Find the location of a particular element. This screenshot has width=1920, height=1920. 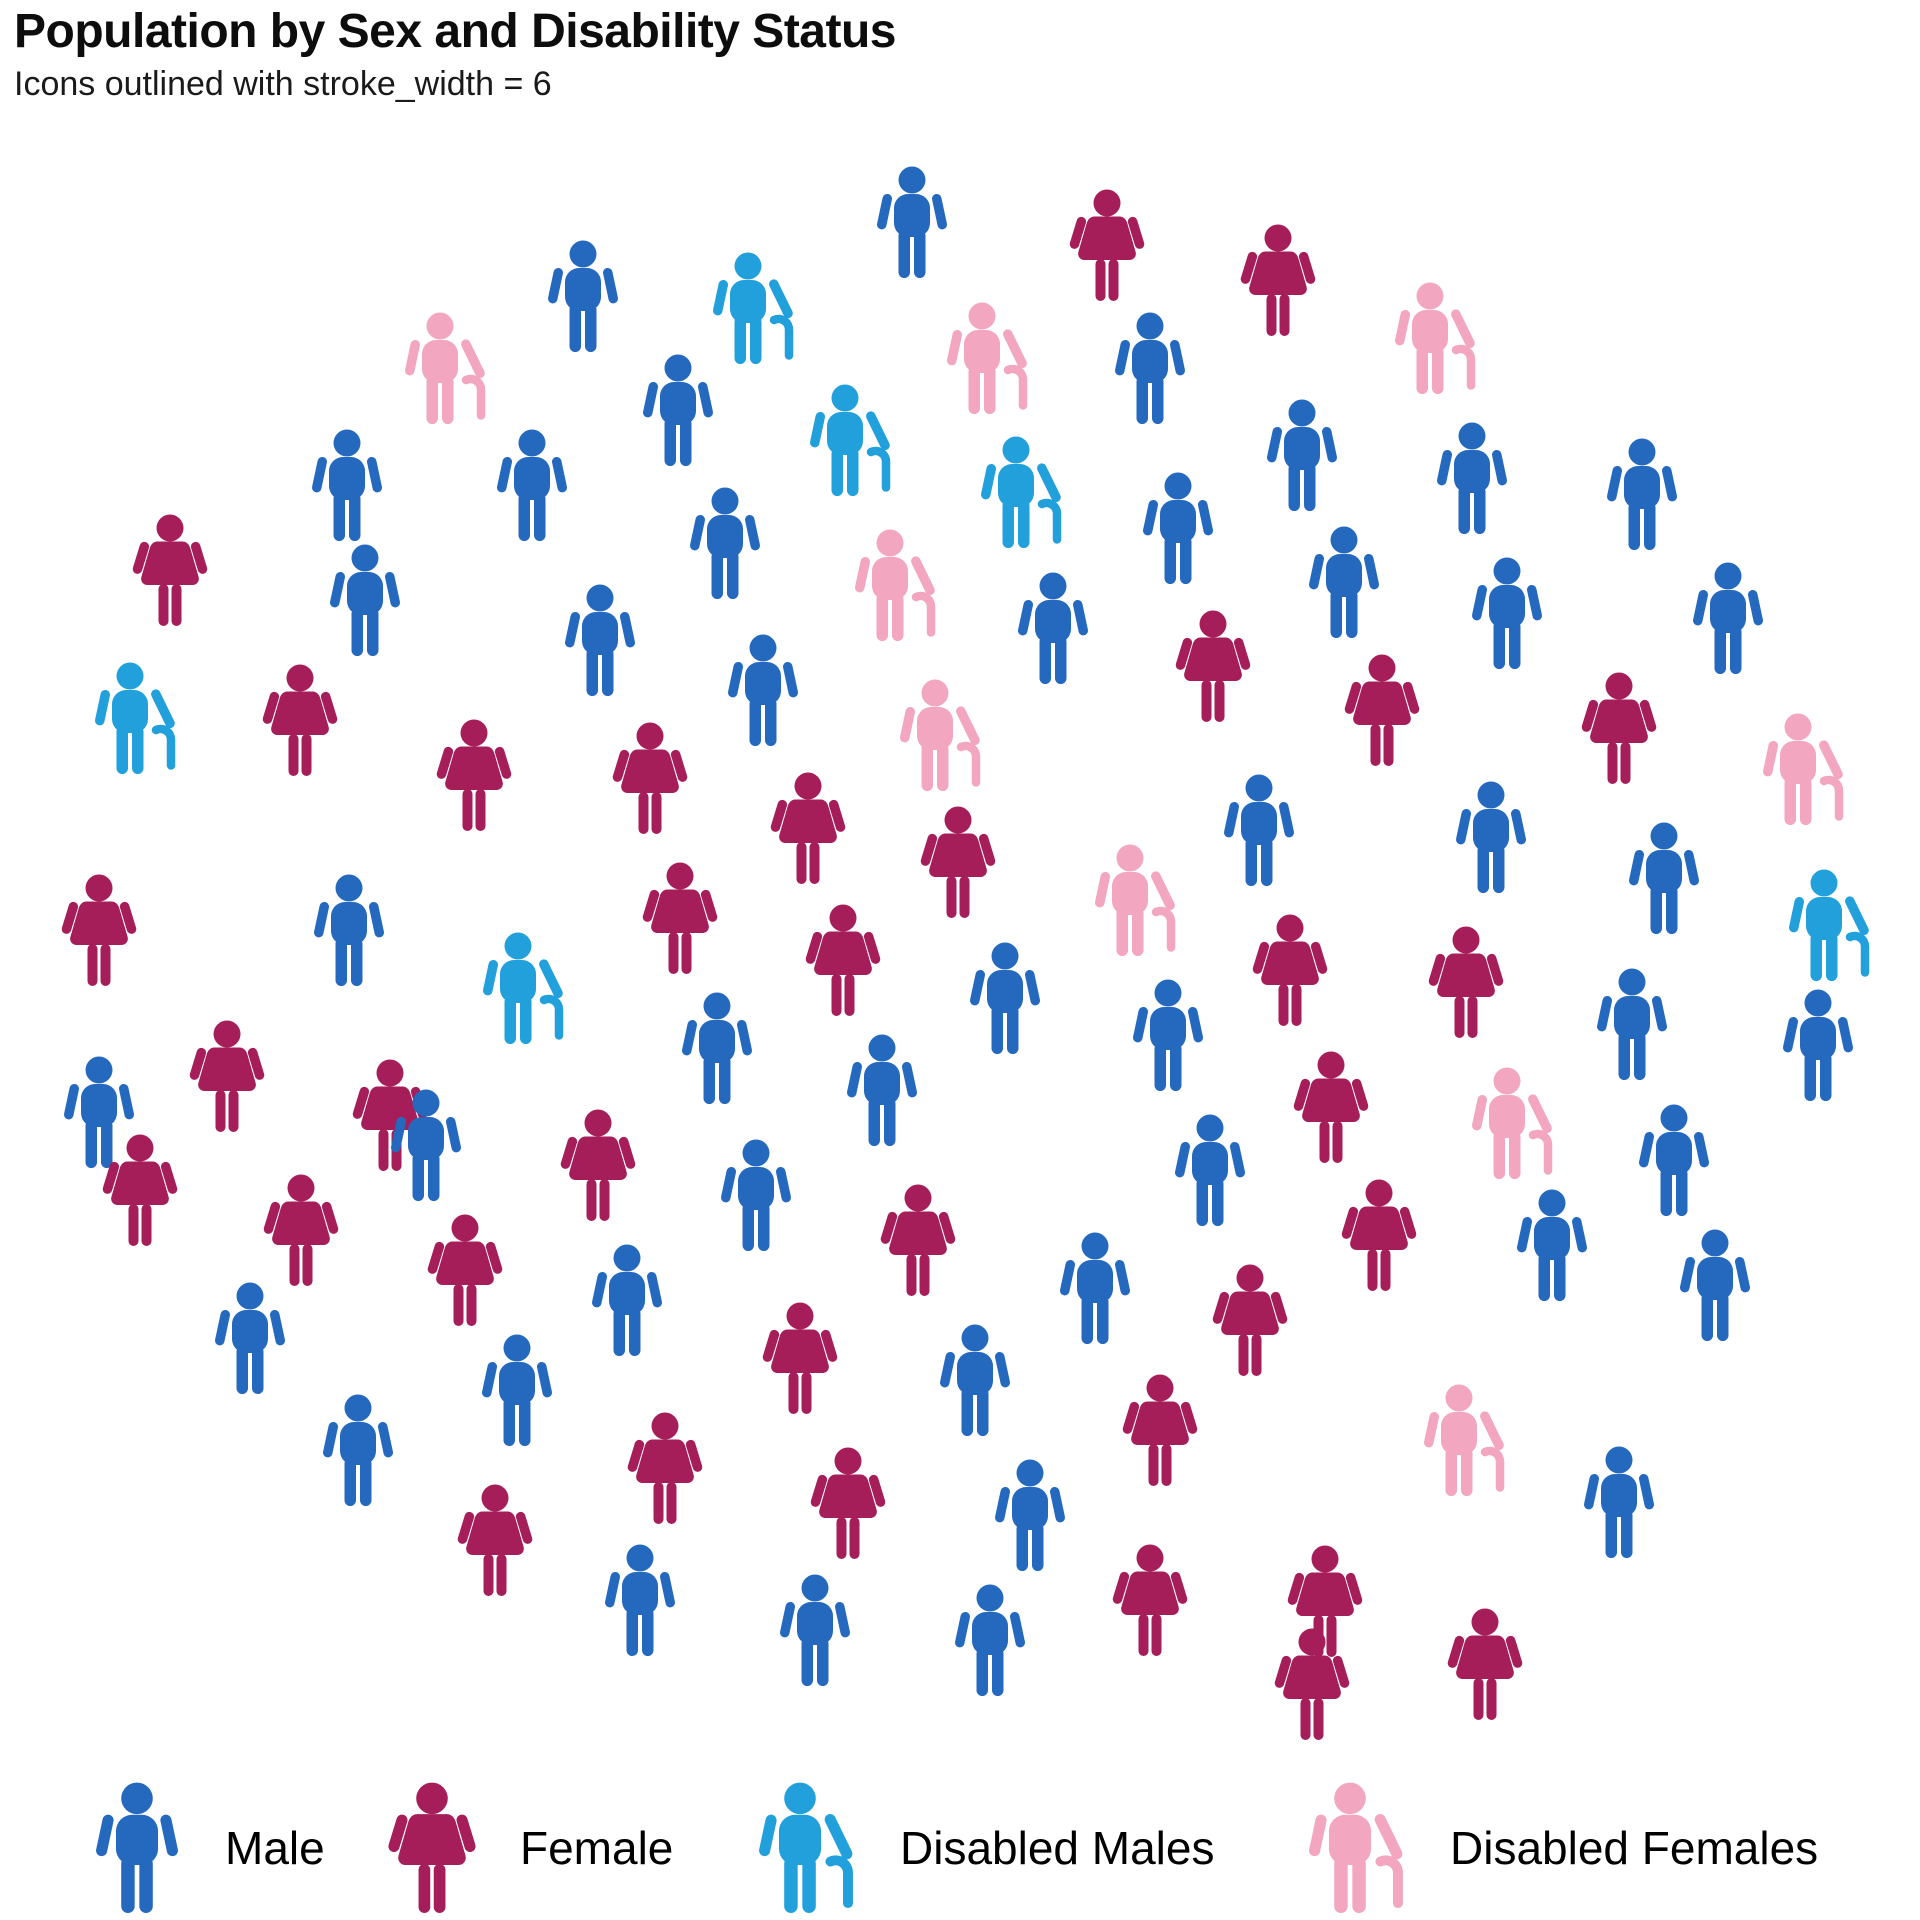

legend-item-disabled-females: Disabled Females is located at coordinates (1553, 1847).